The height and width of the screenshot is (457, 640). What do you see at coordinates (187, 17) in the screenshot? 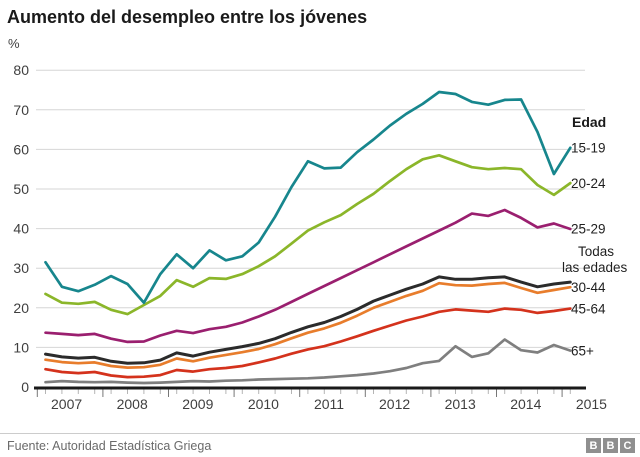
I see `chart-title: Aumento del desempleo entre los jóvenes` at bounding box center [187, 17].